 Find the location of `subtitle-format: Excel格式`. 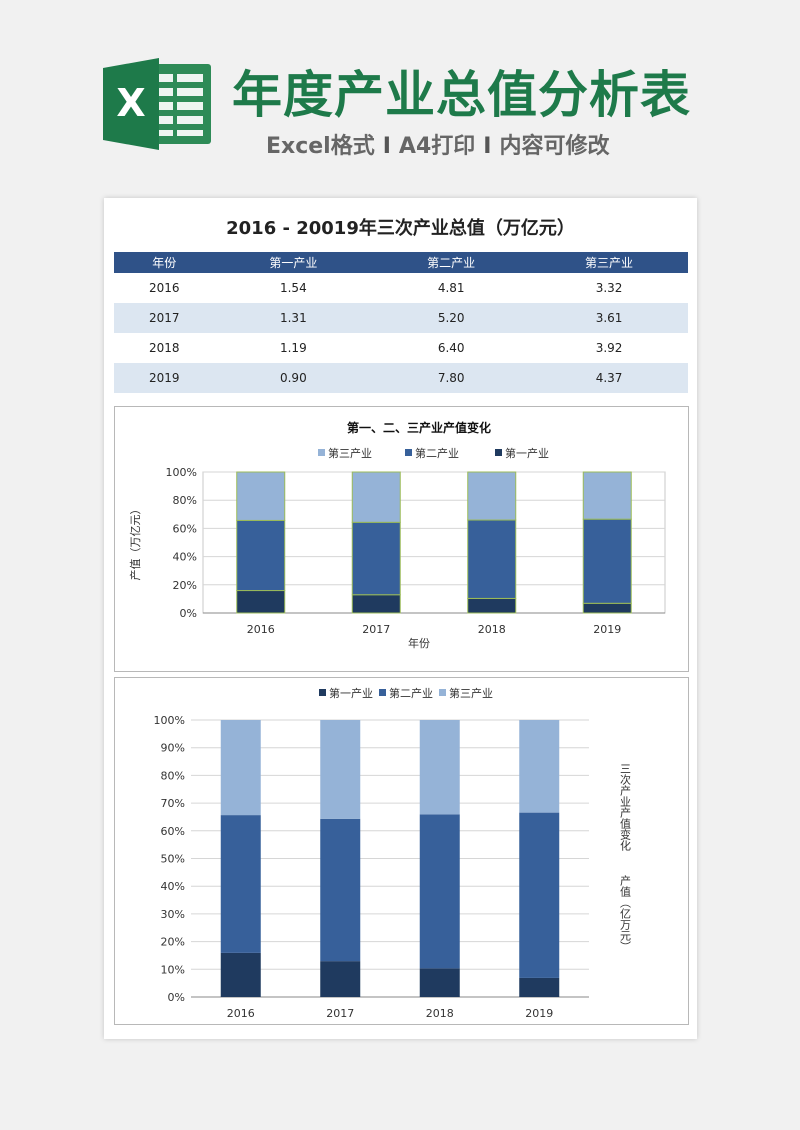

subtitle-format: Excel格式 is located at coordinates (320, 146).